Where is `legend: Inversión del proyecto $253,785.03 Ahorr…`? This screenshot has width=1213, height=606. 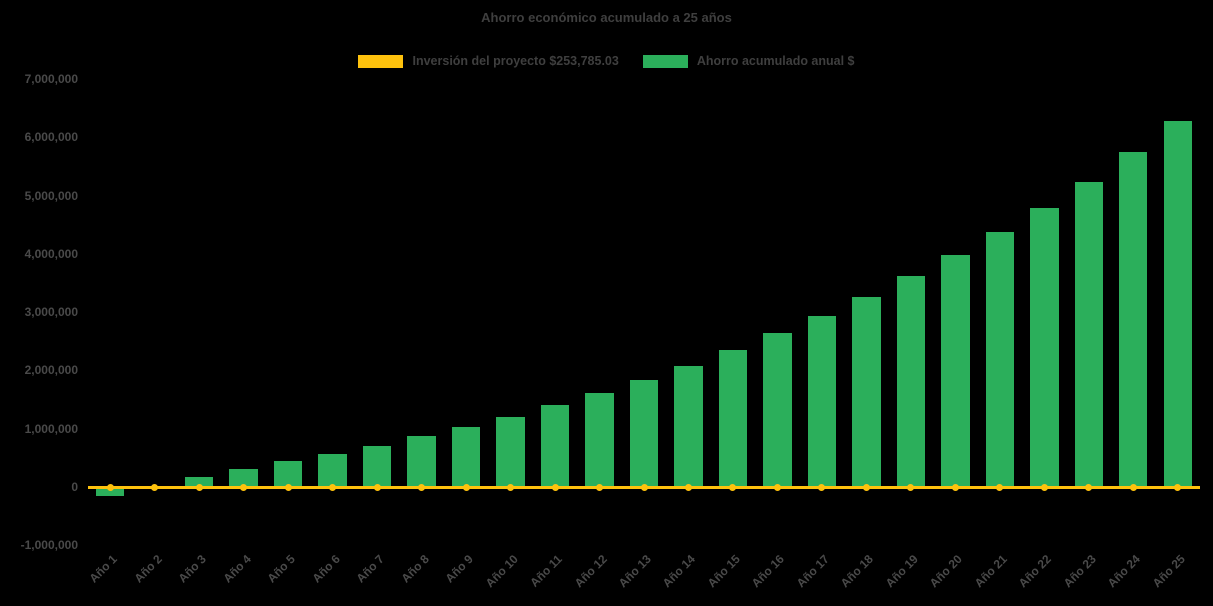
legend: Inversión del proyecto $253,785.03 Ahorr… is located at coordinates (606, 61).